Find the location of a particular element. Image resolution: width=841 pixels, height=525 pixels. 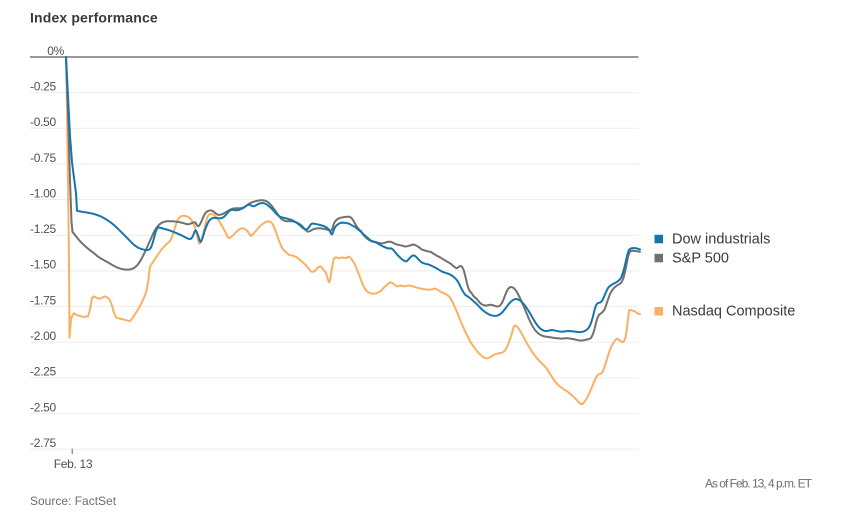

svg-text: -2.00 is located at coordinates (43, 336).